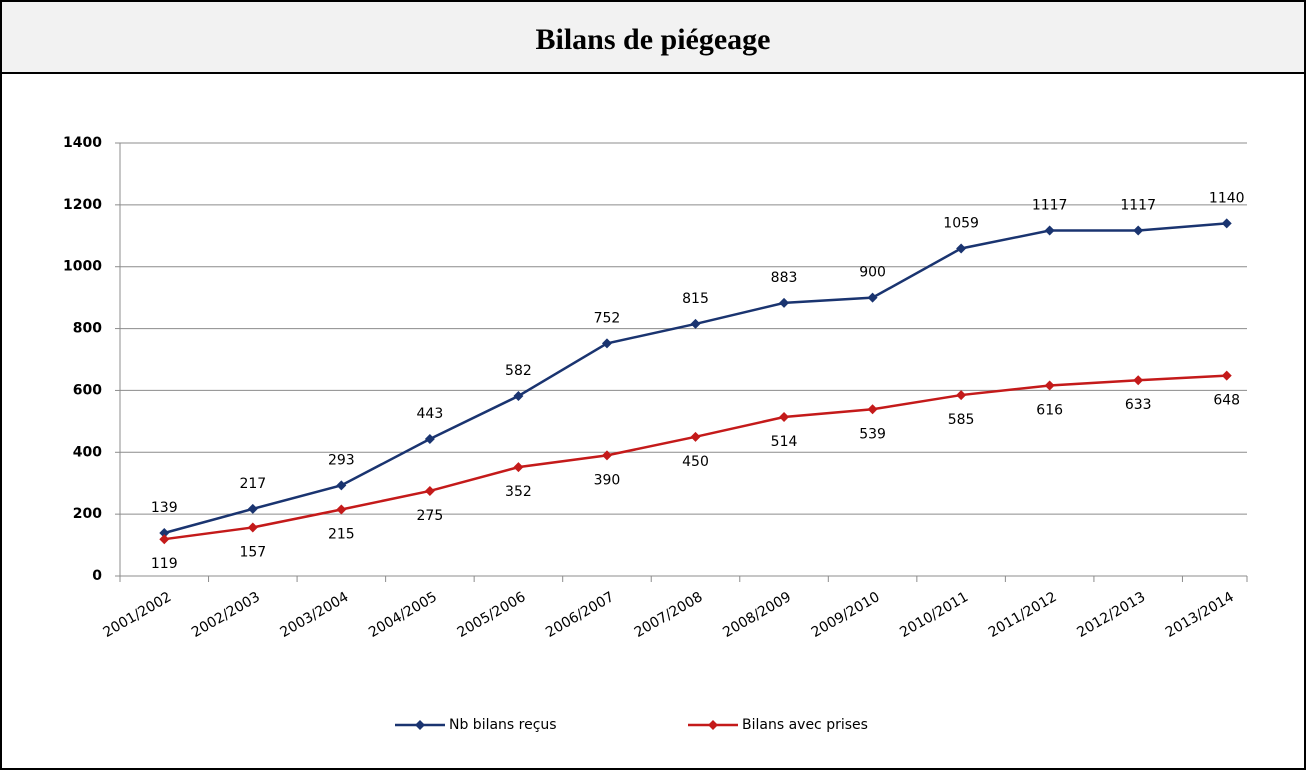 The height and width of the screenshot is (770, 1307). What do you see at coordinates (252, 484) in the screenshot?
I see `data-label: 217` at bounding box center [252, 484].